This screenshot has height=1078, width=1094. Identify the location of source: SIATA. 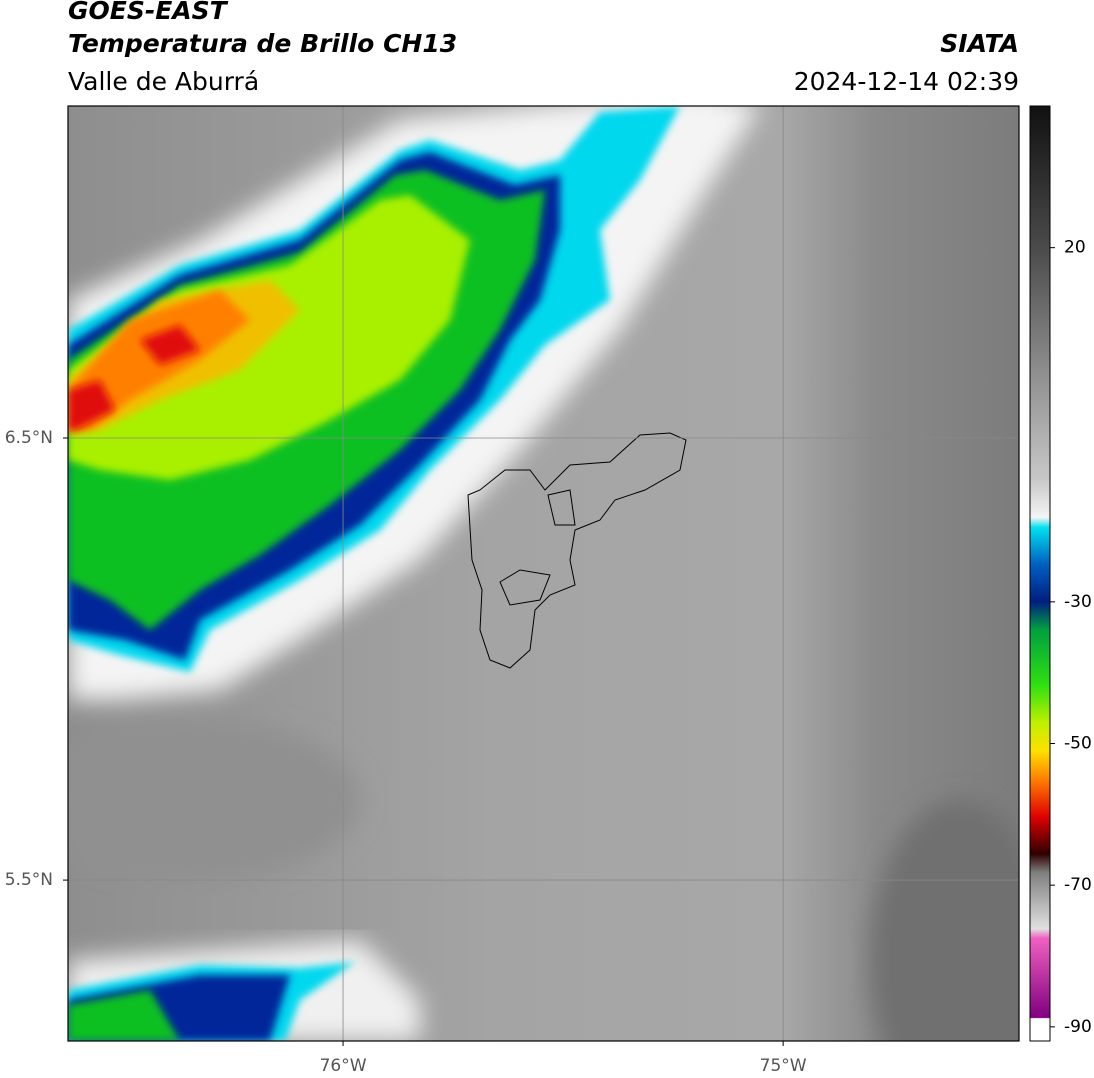
(979, 43).